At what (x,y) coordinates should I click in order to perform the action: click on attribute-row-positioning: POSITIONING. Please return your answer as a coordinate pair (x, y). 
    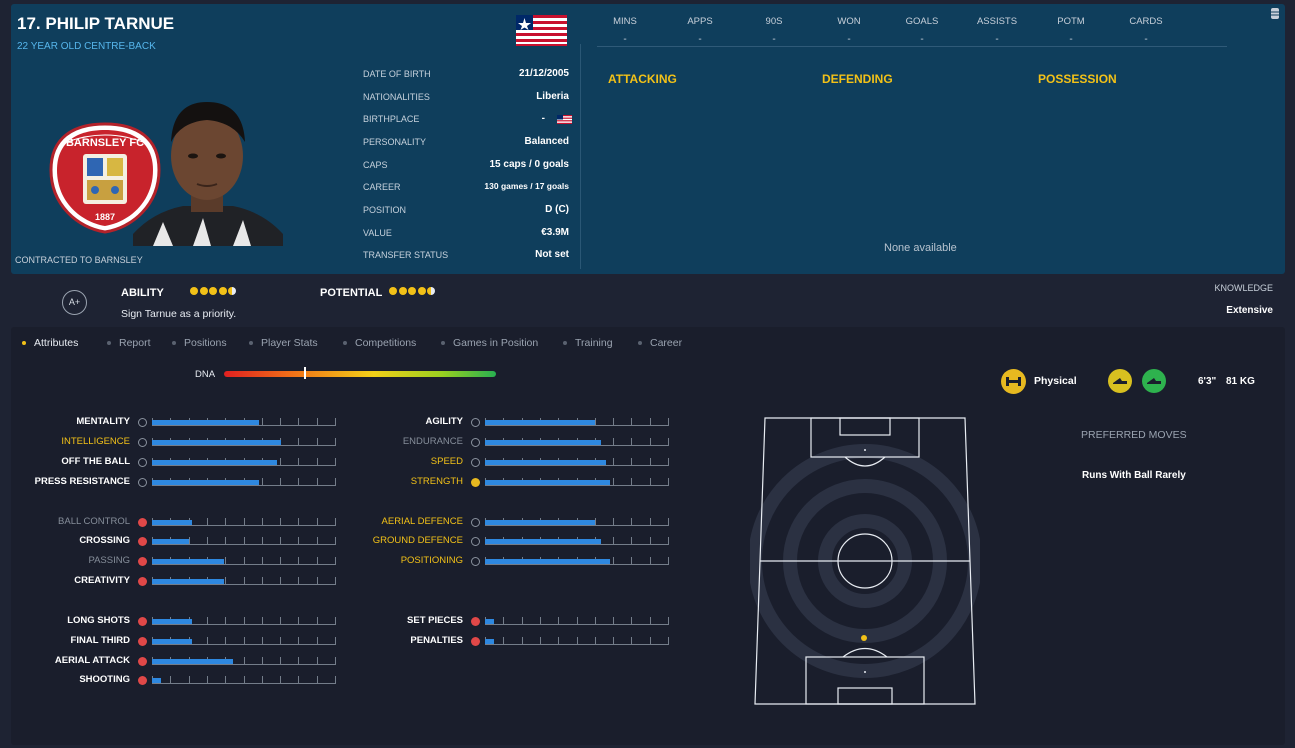
    Looking at the image, I should click on (231, 562).